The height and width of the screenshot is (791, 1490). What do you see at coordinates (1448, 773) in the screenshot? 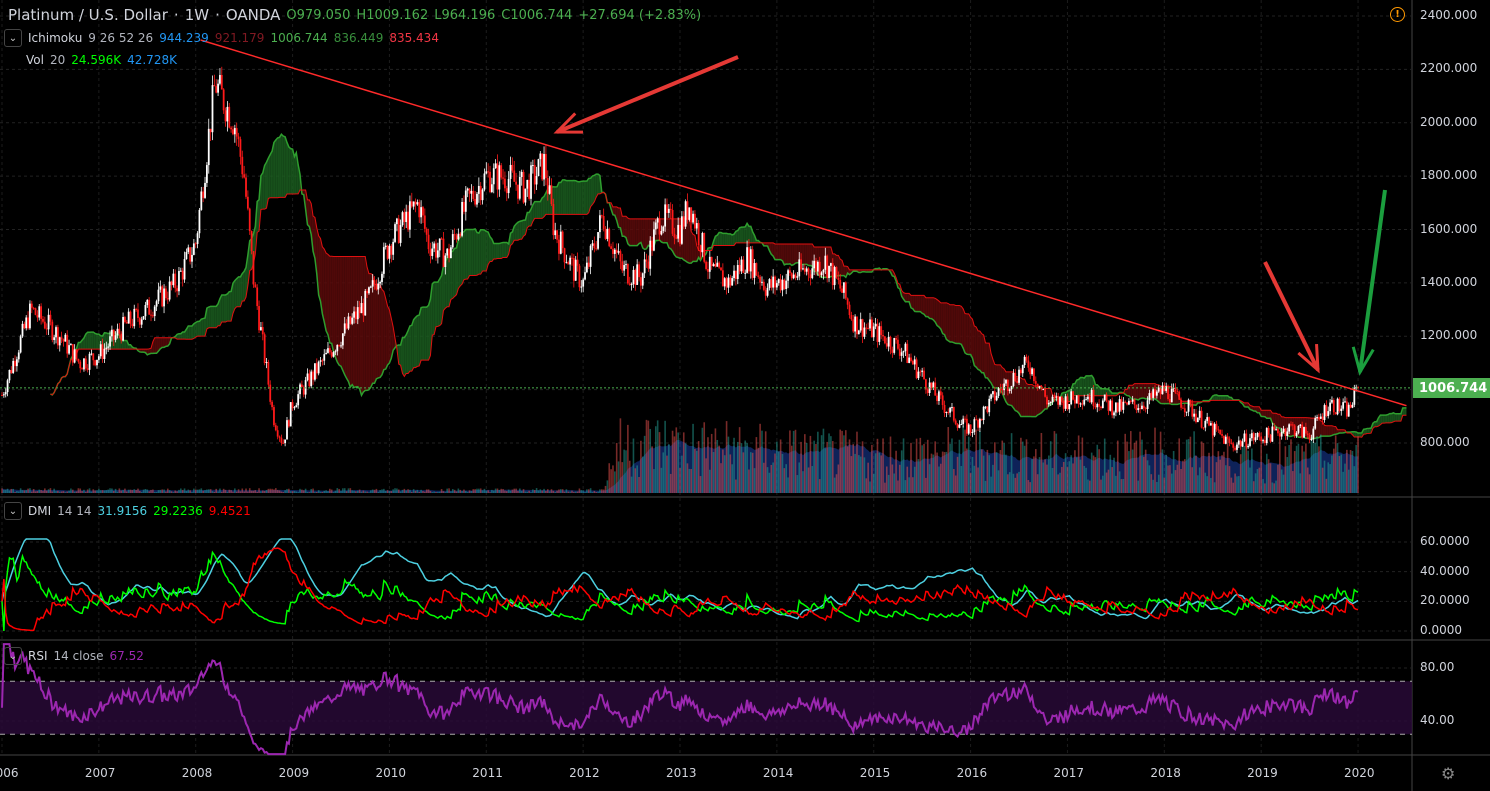
I see `settings-gear-icon: ⚙` at bounding box center [1448, 773].